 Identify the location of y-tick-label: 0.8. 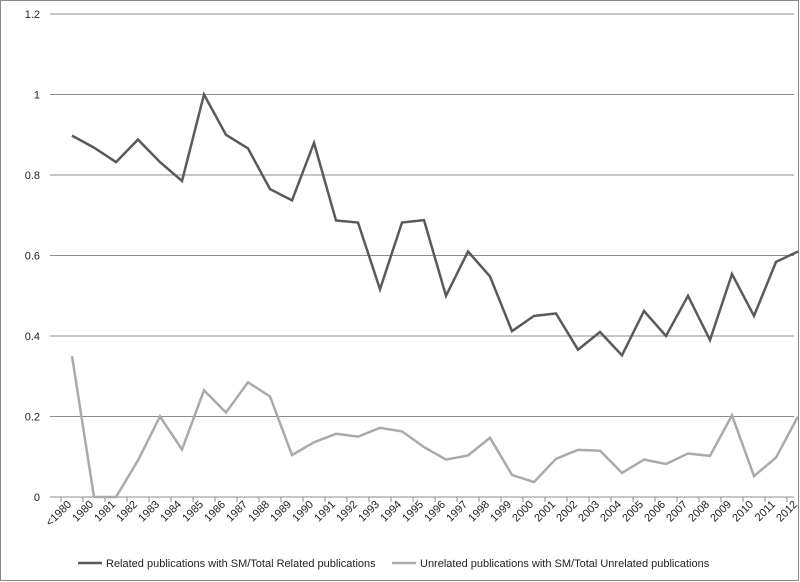
(32, 176).